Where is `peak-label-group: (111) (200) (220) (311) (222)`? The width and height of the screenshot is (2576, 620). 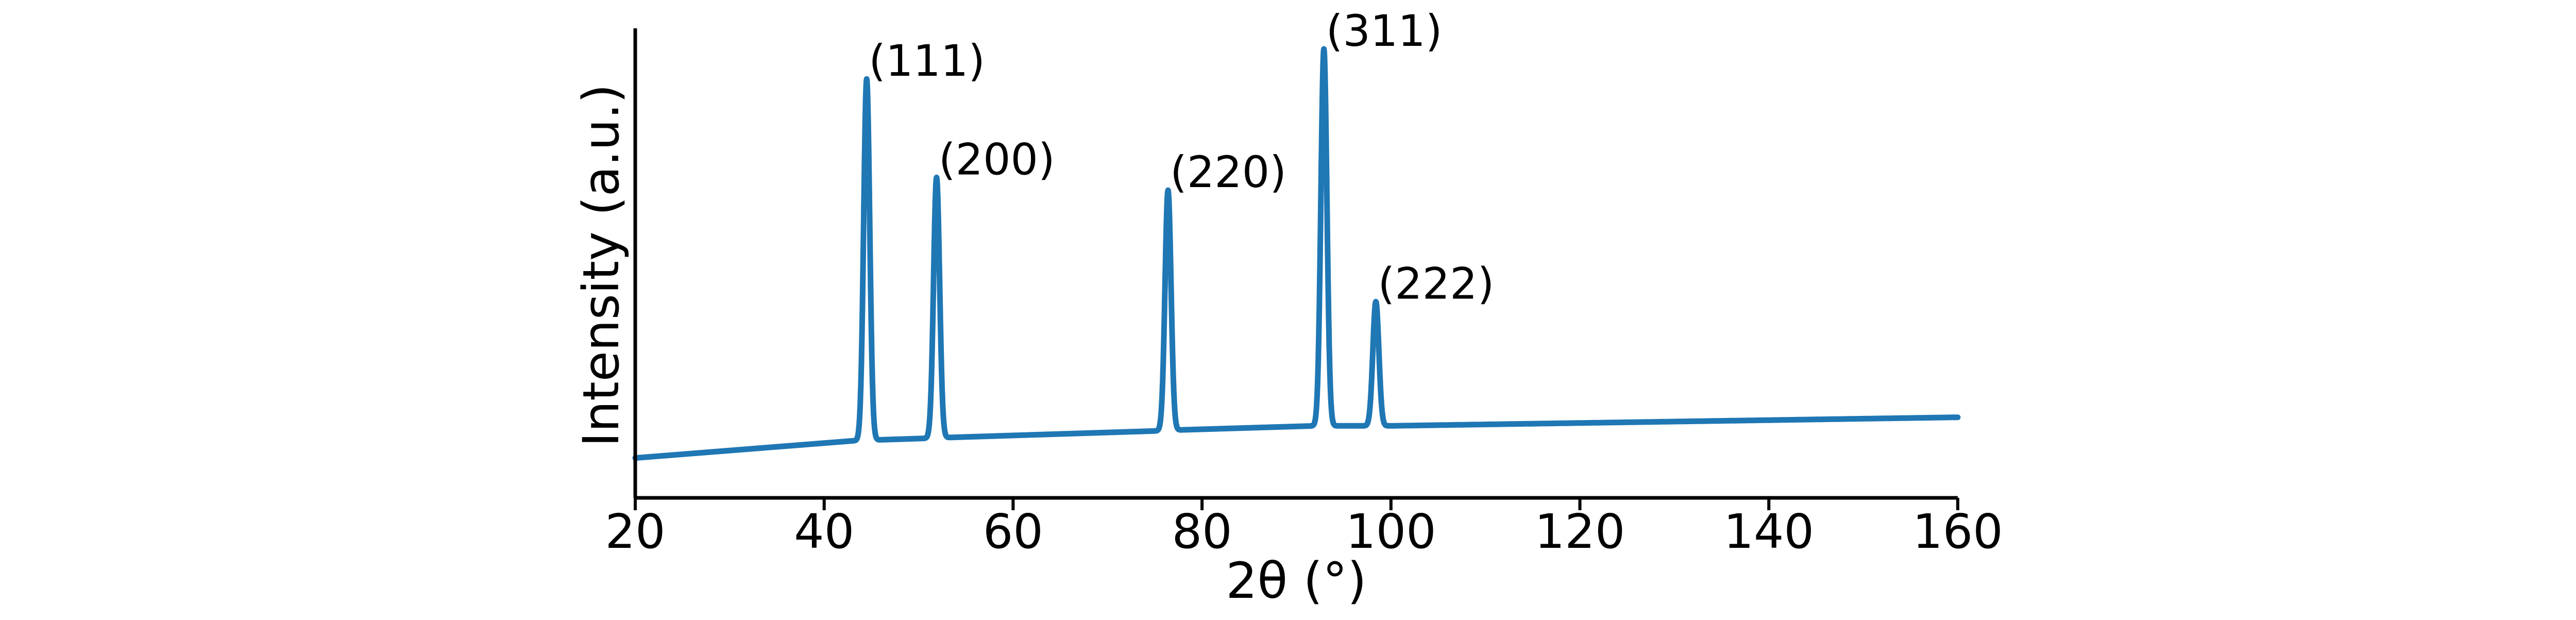
peak-label-group: (111) (200) (220) (311) (222) is located at coordinates (1181, 158).